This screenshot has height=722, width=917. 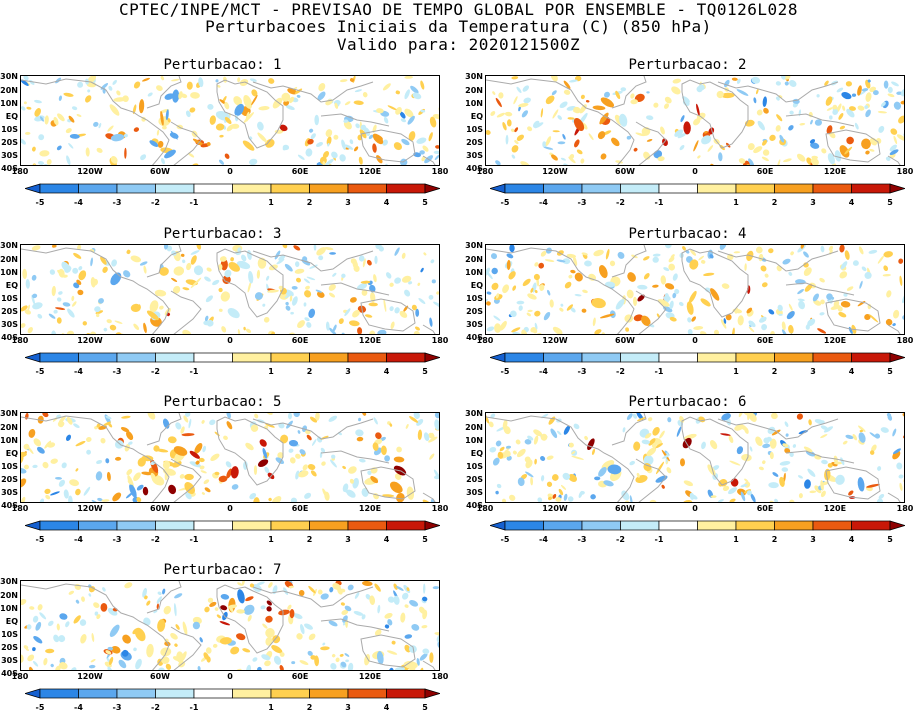 What do you see at coordinates (474, 245) in the screenshot?
I see `latitude-label: 30N` at bounding box center [474, 245].